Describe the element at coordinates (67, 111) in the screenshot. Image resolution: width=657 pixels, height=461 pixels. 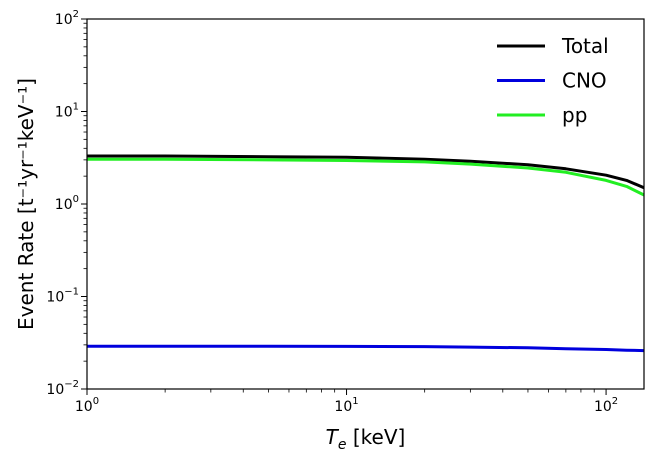
I see `y-tick-label: 10¹` at that location.